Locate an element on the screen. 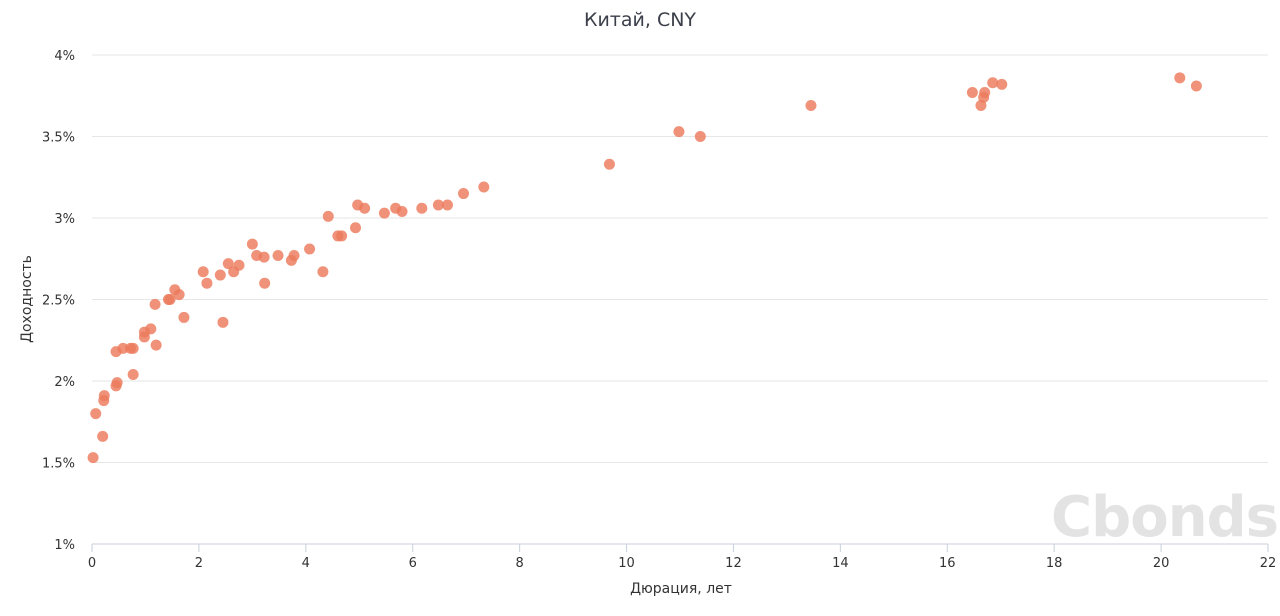 The height and width of the screenshot is (616, 1280). y-axis-ticks: 1% 1.5% 2% 2.5% 3% 3.5% 4% is located at coordinates (58, 301).